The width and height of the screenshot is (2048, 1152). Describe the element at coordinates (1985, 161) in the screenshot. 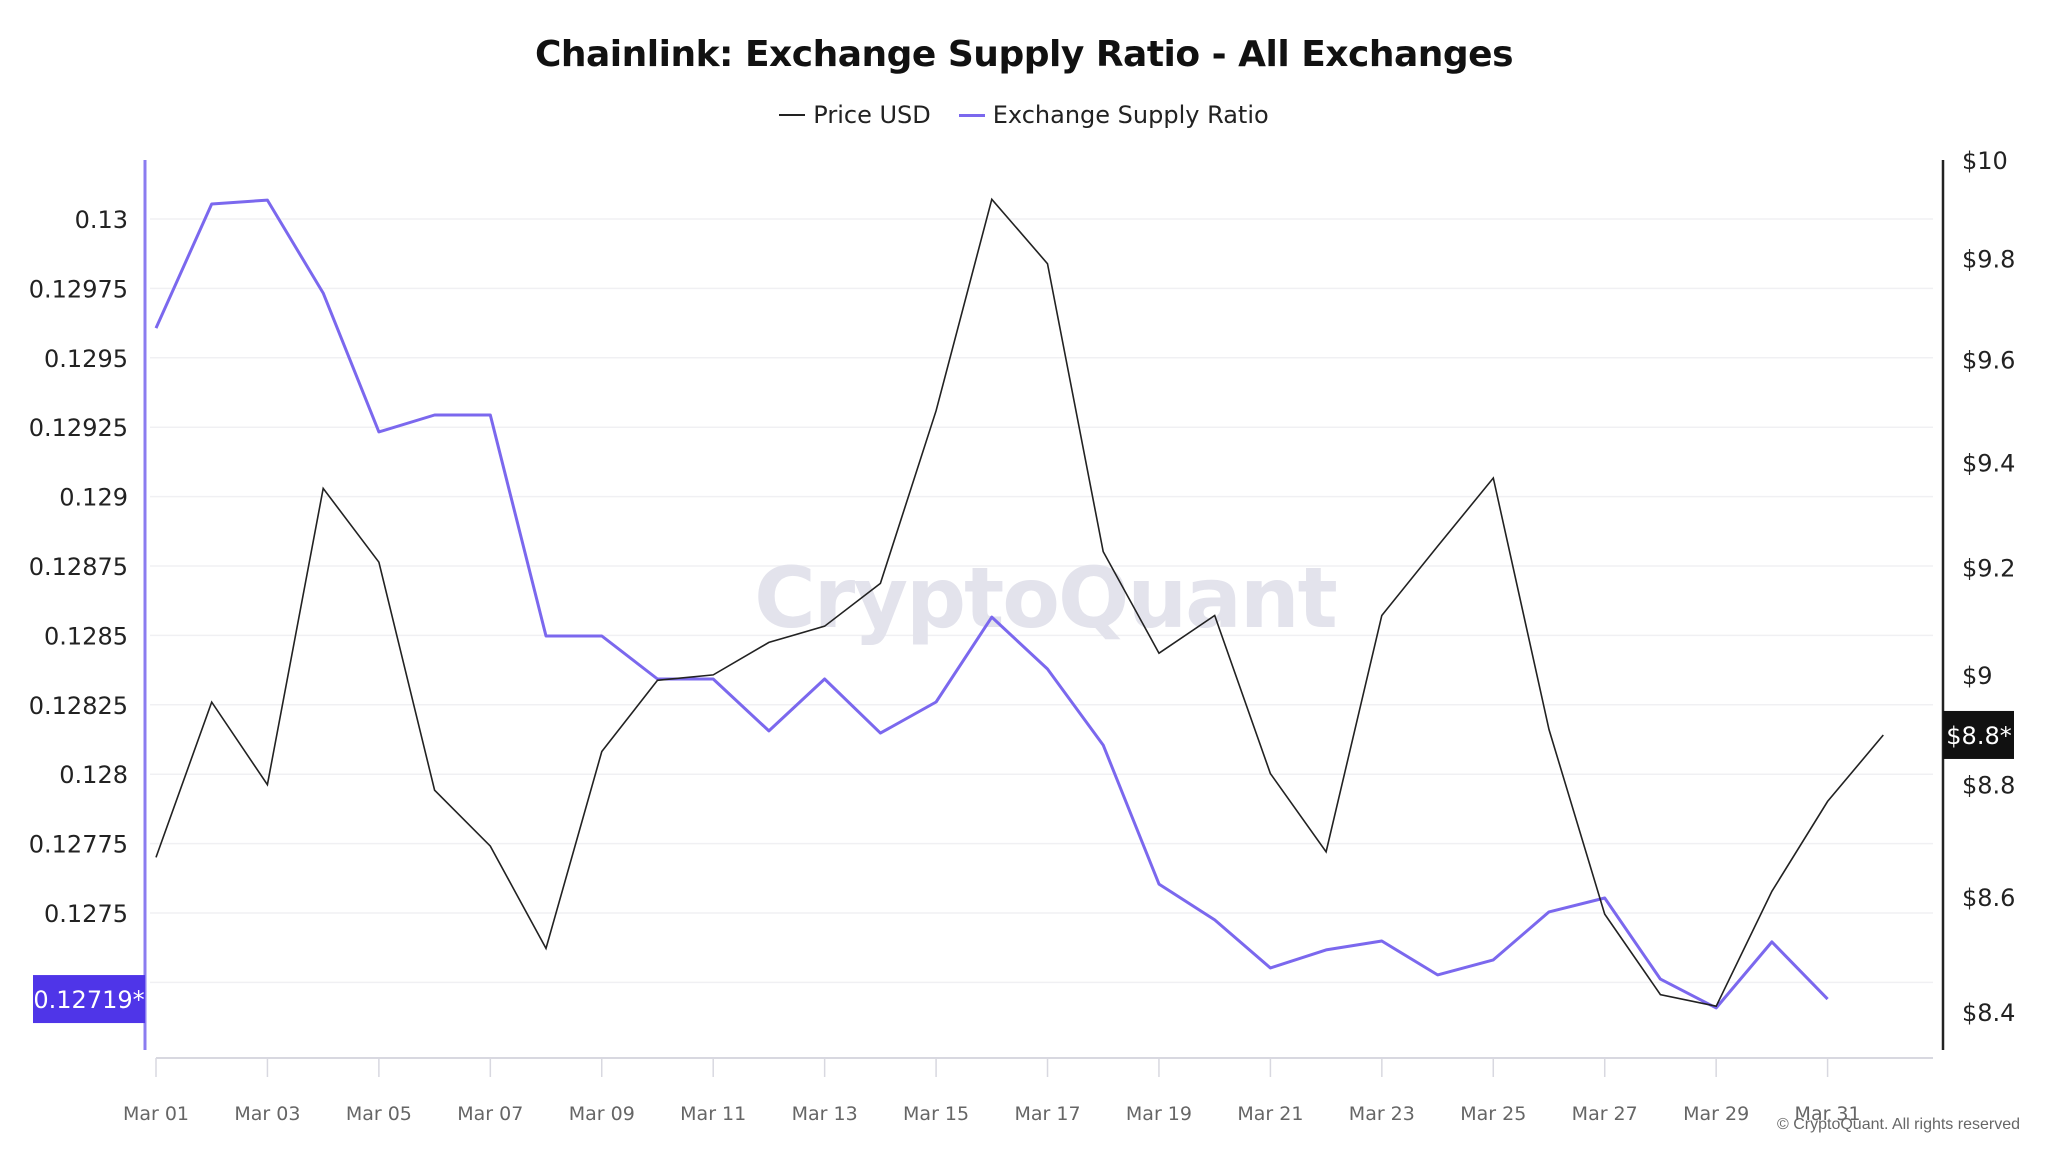

I see `right-axis-tick-label: $10` at that location.